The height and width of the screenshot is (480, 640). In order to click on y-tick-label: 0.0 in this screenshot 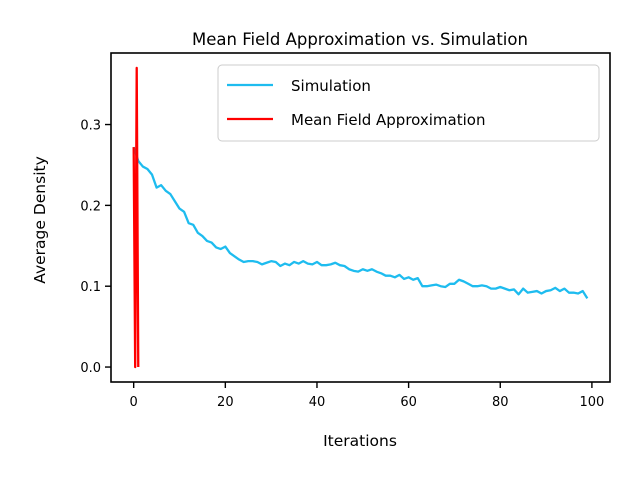, I will do `click(90, 368)`.